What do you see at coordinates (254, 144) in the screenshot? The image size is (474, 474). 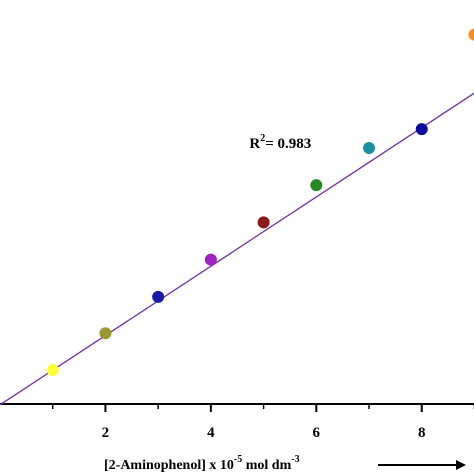 I see `annotation-r: R` at bounding box center [254, 144].